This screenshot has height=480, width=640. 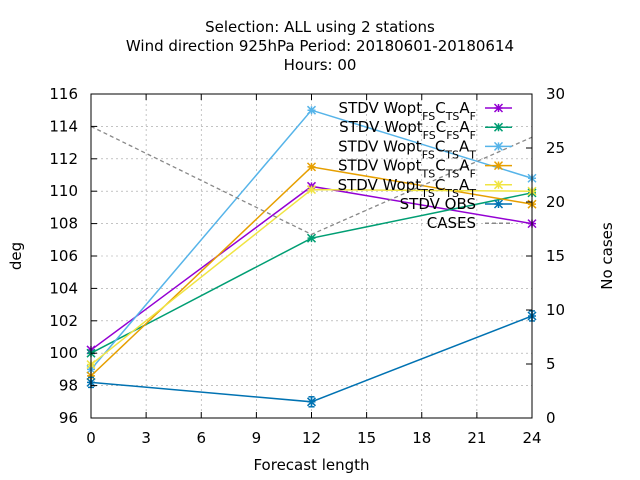 I want to click on x-tick-label: 21, so click(x=476, y=438).